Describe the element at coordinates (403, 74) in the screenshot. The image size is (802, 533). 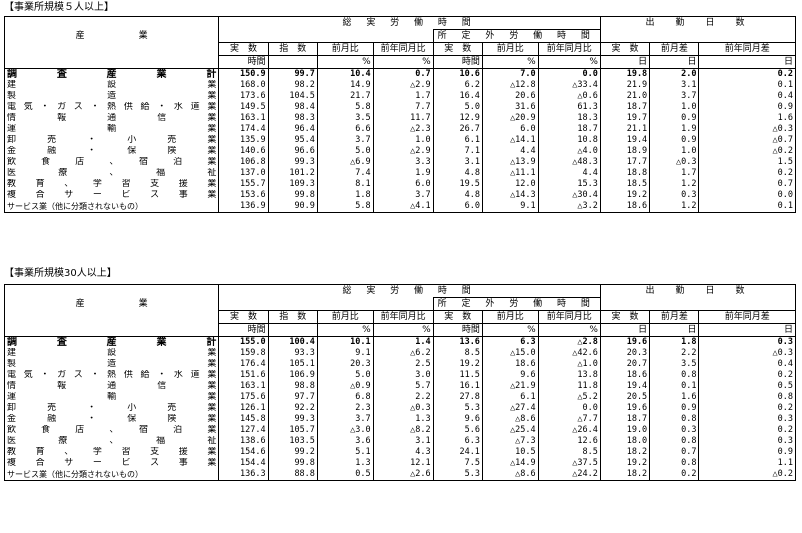
I see `cell-value: 0.7` at that location.